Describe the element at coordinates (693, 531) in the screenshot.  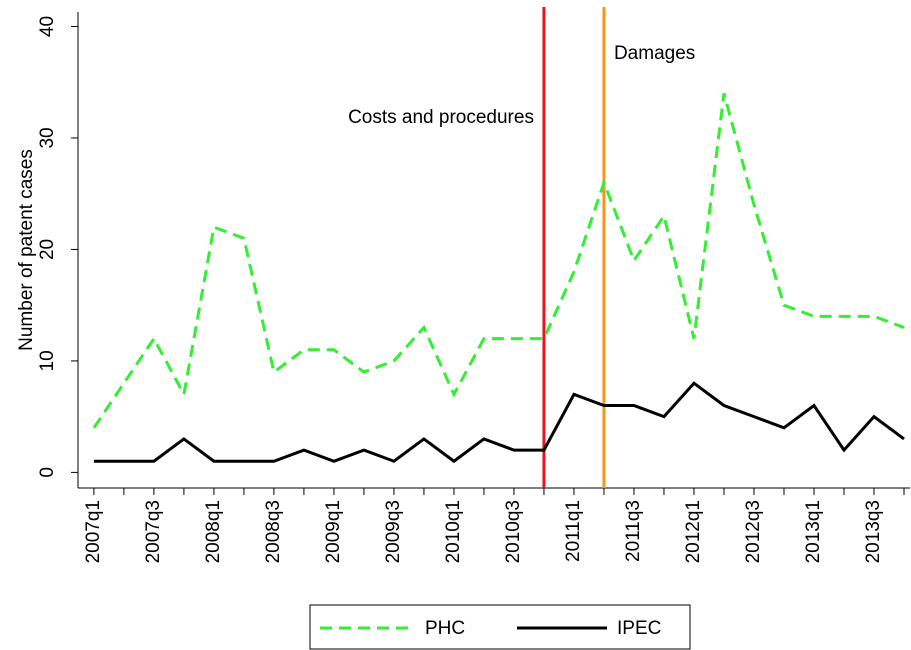
I see `x-tick-label: 2012q1` at that location.